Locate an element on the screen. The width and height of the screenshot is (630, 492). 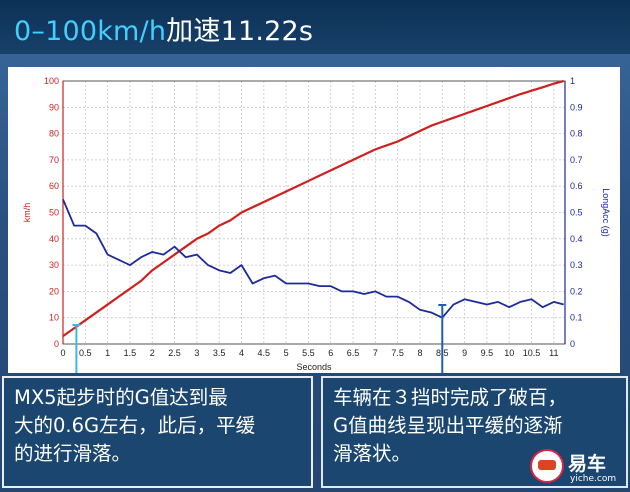
x-tick-label: 4 is located at coordinates (241, 353).